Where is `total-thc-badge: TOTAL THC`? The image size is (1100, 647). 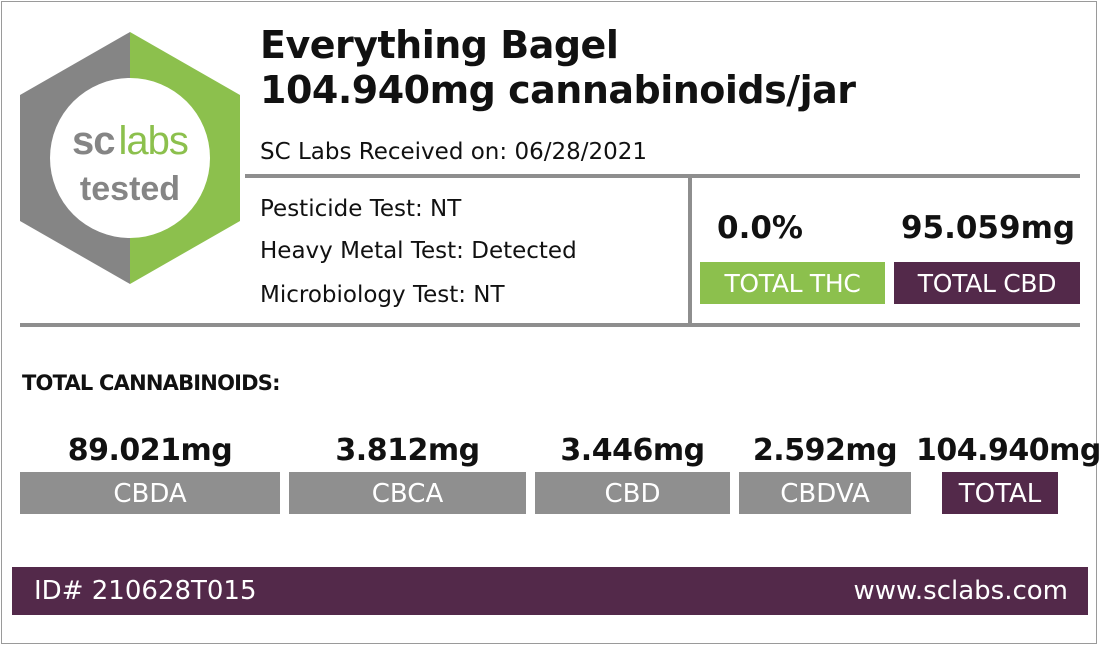 total-thc-badge: TOTAL THC is located at coordinates (792, 283).